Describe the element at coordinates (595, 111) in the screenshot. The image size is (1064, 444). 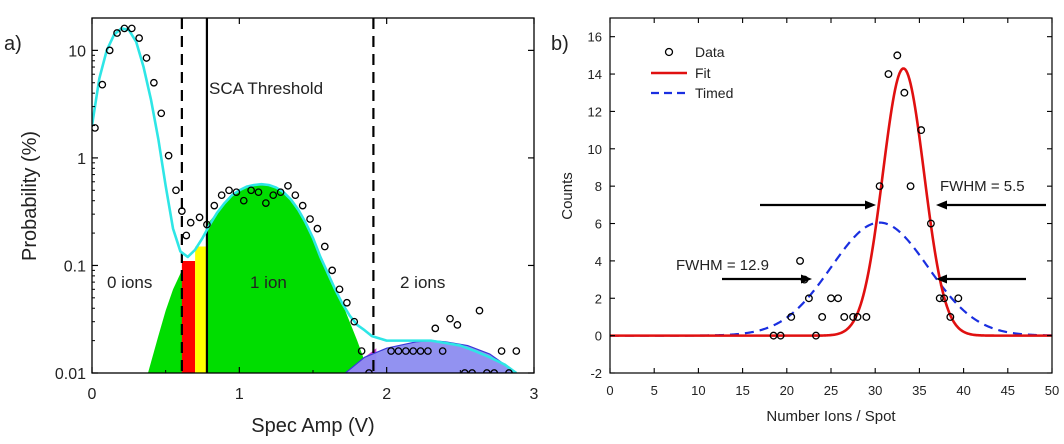
I see `y-tick-label: 12` at that location.